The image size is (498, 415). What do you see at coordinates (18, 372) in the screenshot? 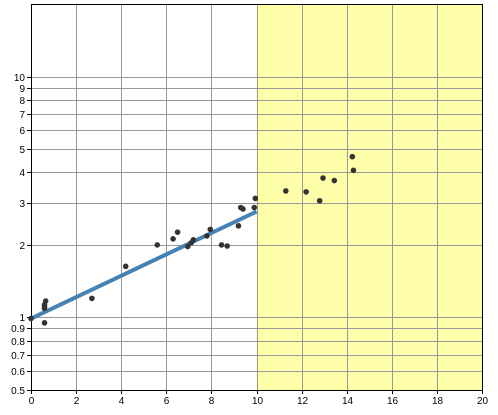
I see `y-tick-label: 0.6` at bounding box center [18, 372].